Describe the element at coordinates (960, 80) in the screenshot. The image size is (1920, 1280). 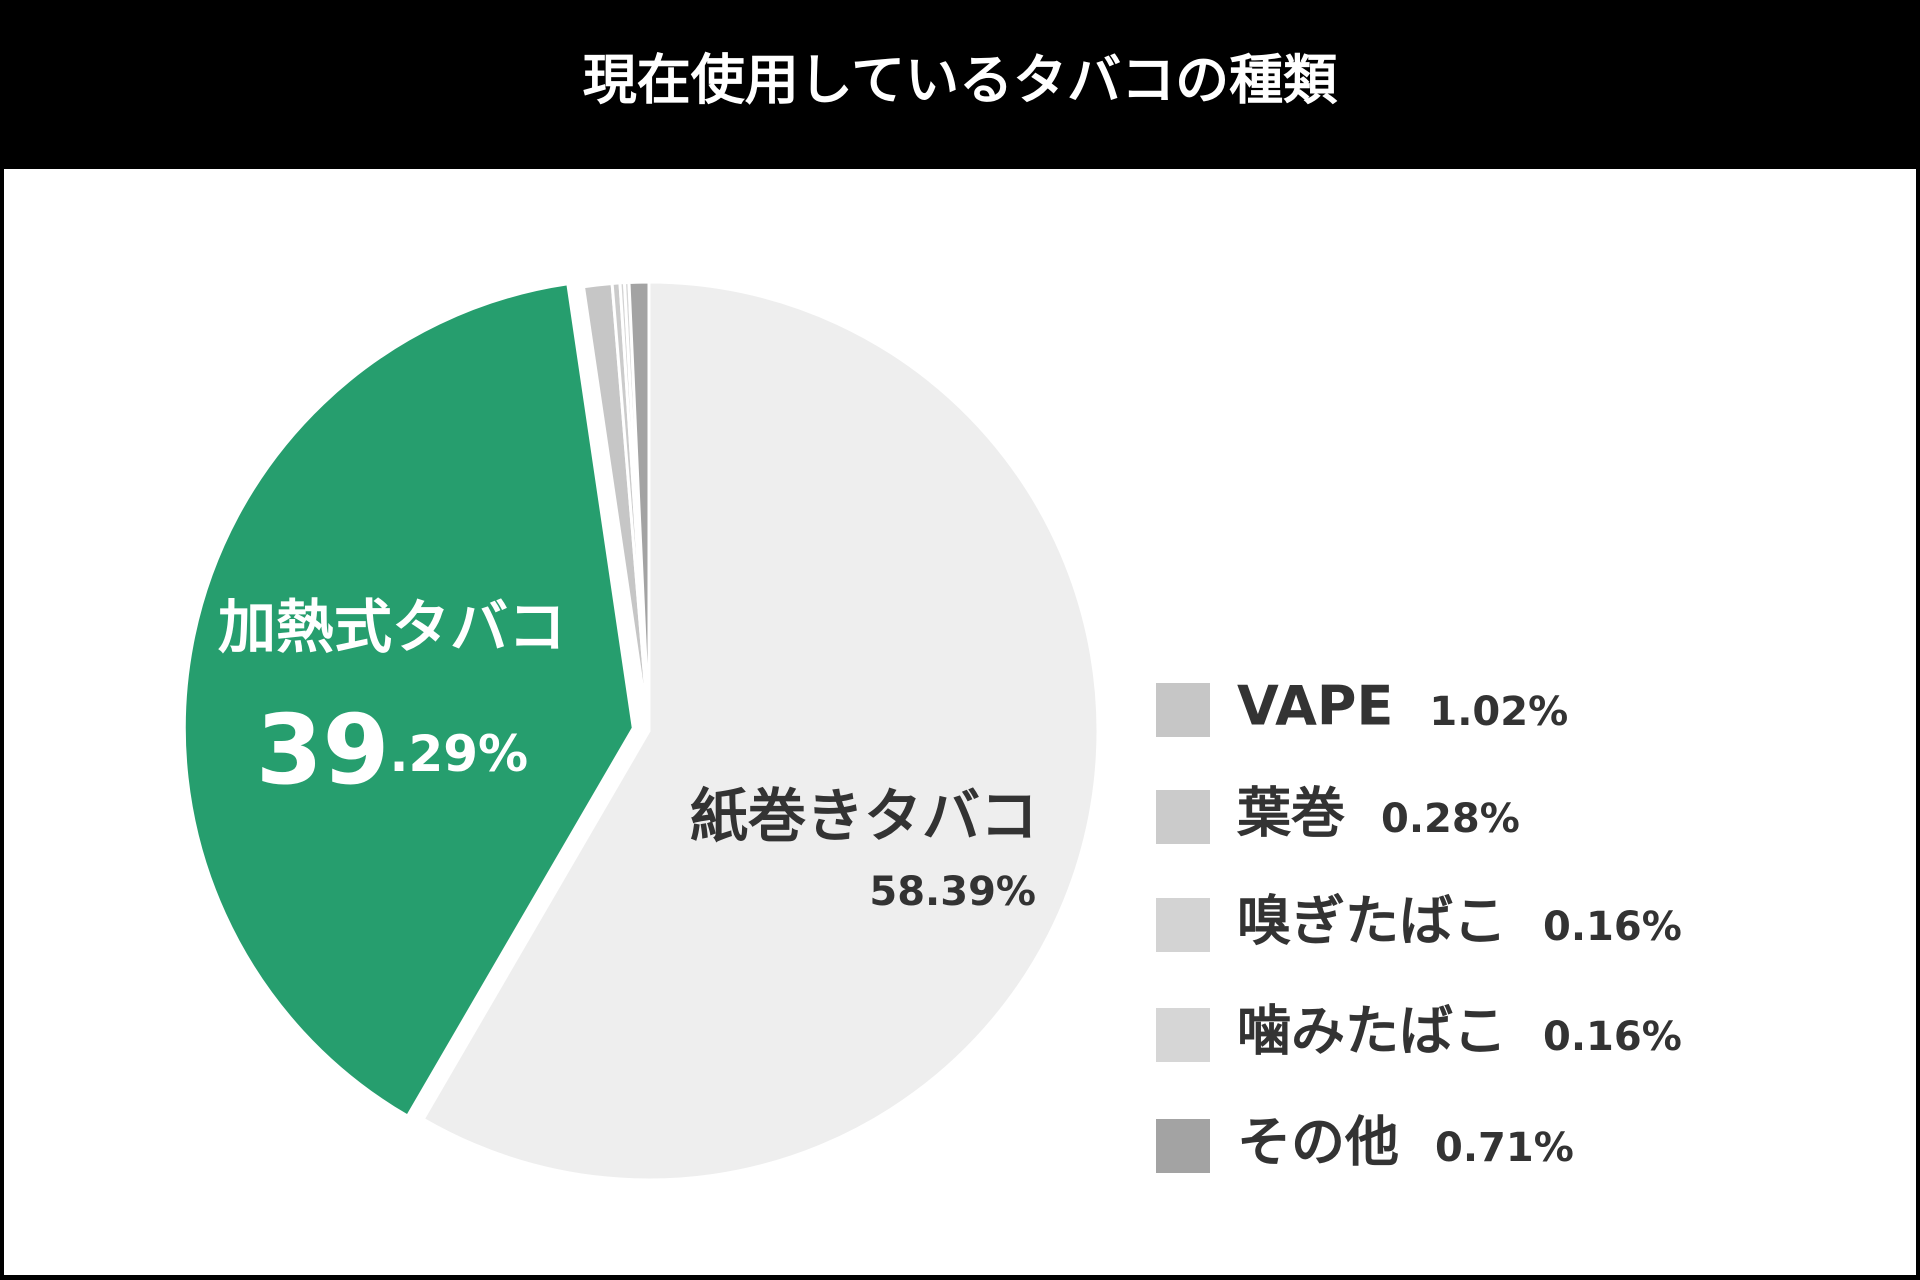
I see `chart-title: 現在使用しているタバコの種類` at that location.